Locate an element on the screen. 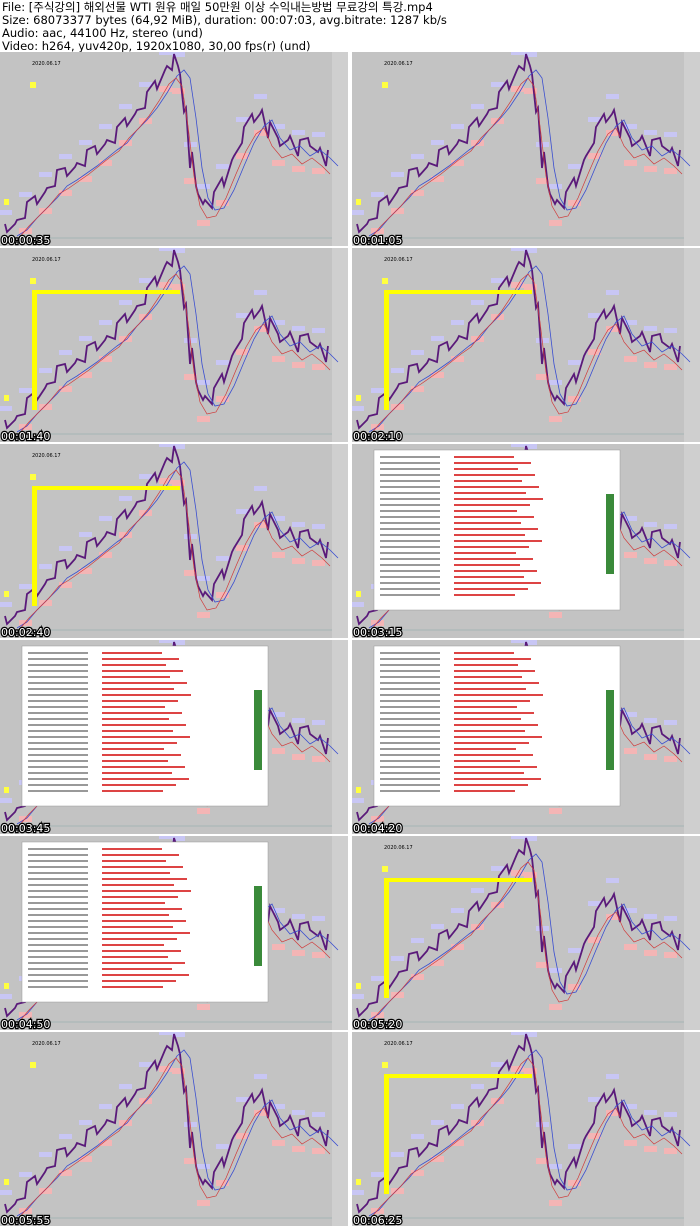  thumbnail: 2020.06.17 00:01:40 is located at coordinates (174, 346).